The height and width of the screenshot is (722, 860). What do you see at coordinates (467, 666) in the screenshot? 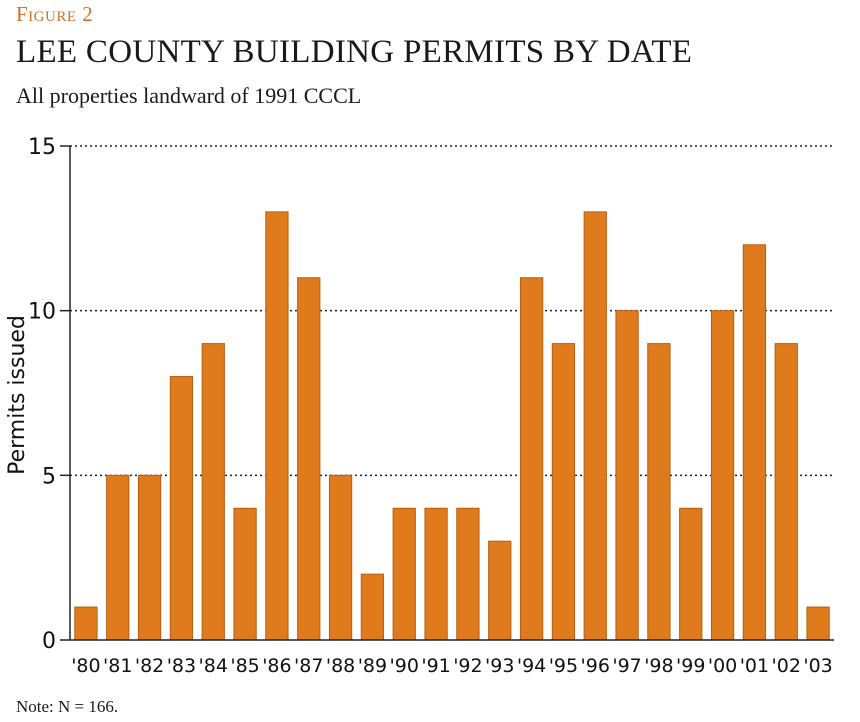
I see `x-tick-label: '92` at bounding box center [467, 666].